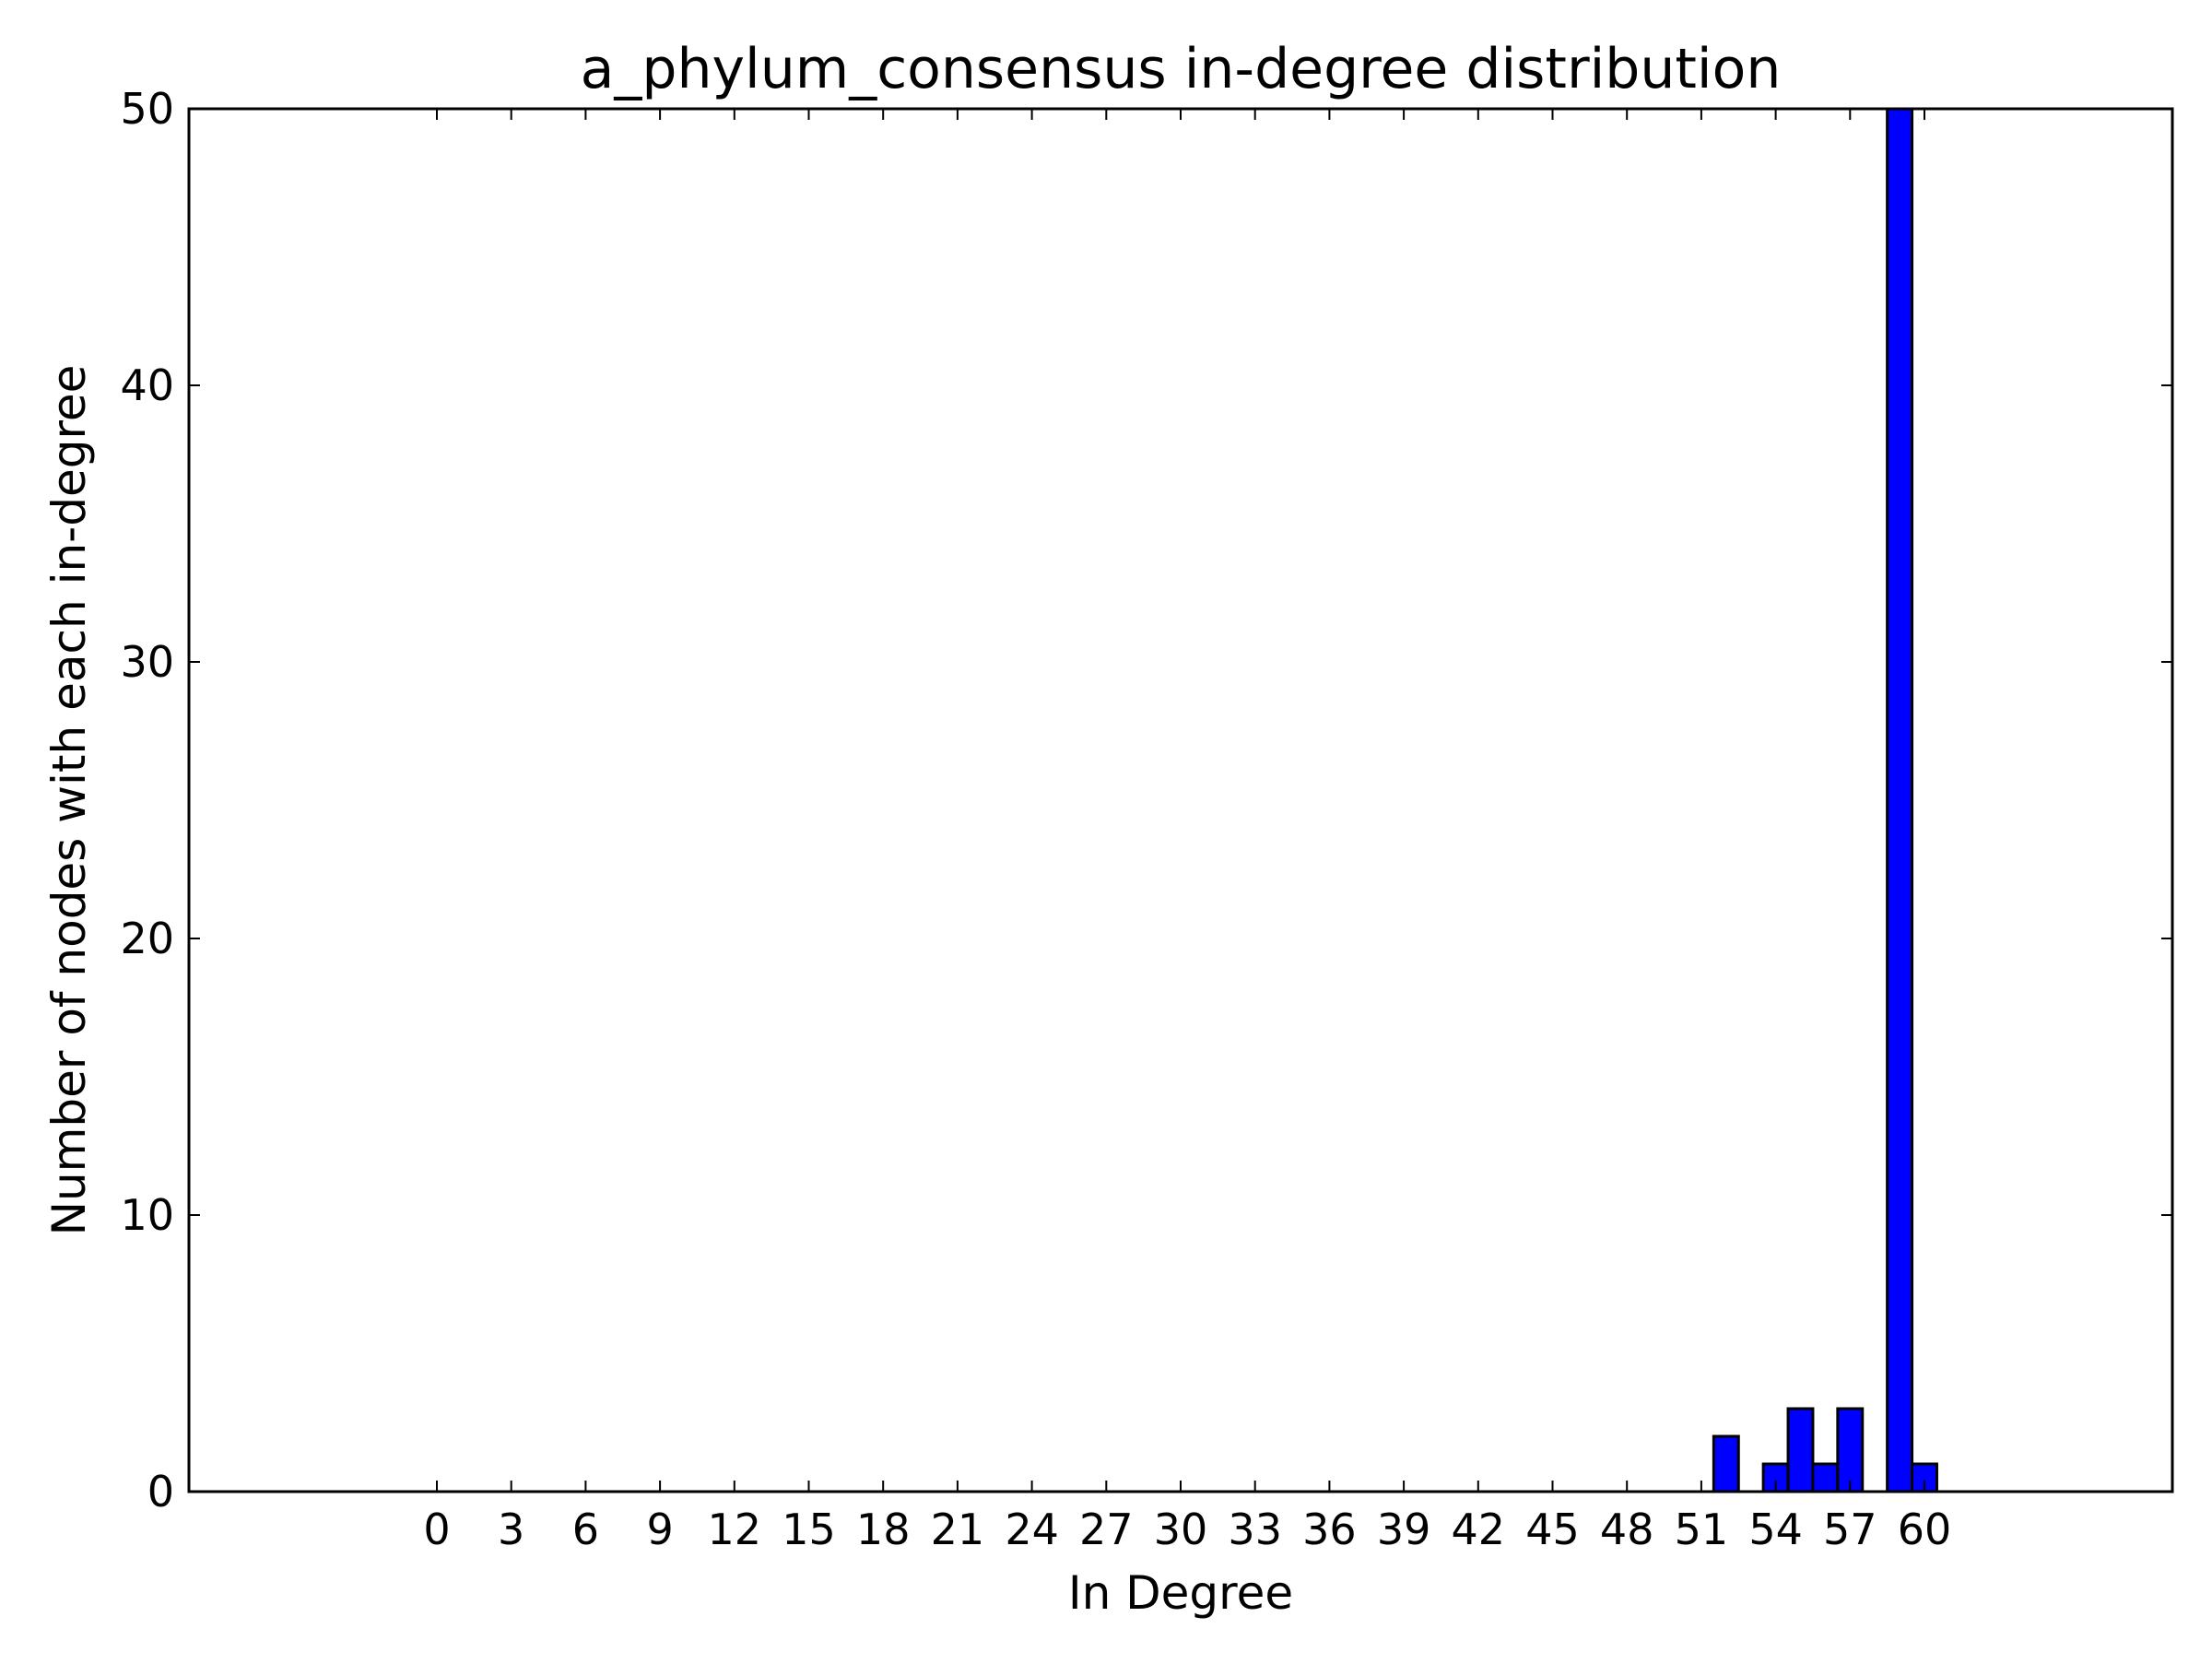 This screenshot has width=2212, height=1664. I want to click on y-tick-label: 50, so click(147, 109).